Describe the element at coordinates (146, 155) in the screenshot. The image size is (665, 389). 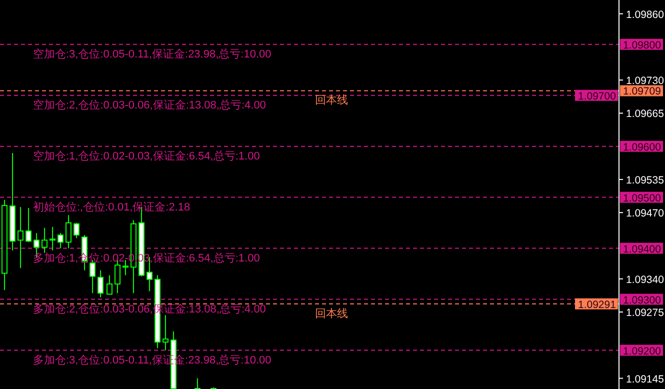
I see `annotation: 空加仓:1,仓位:0.02-0.03,保证金:6.54,总亏:1.00` at that location.